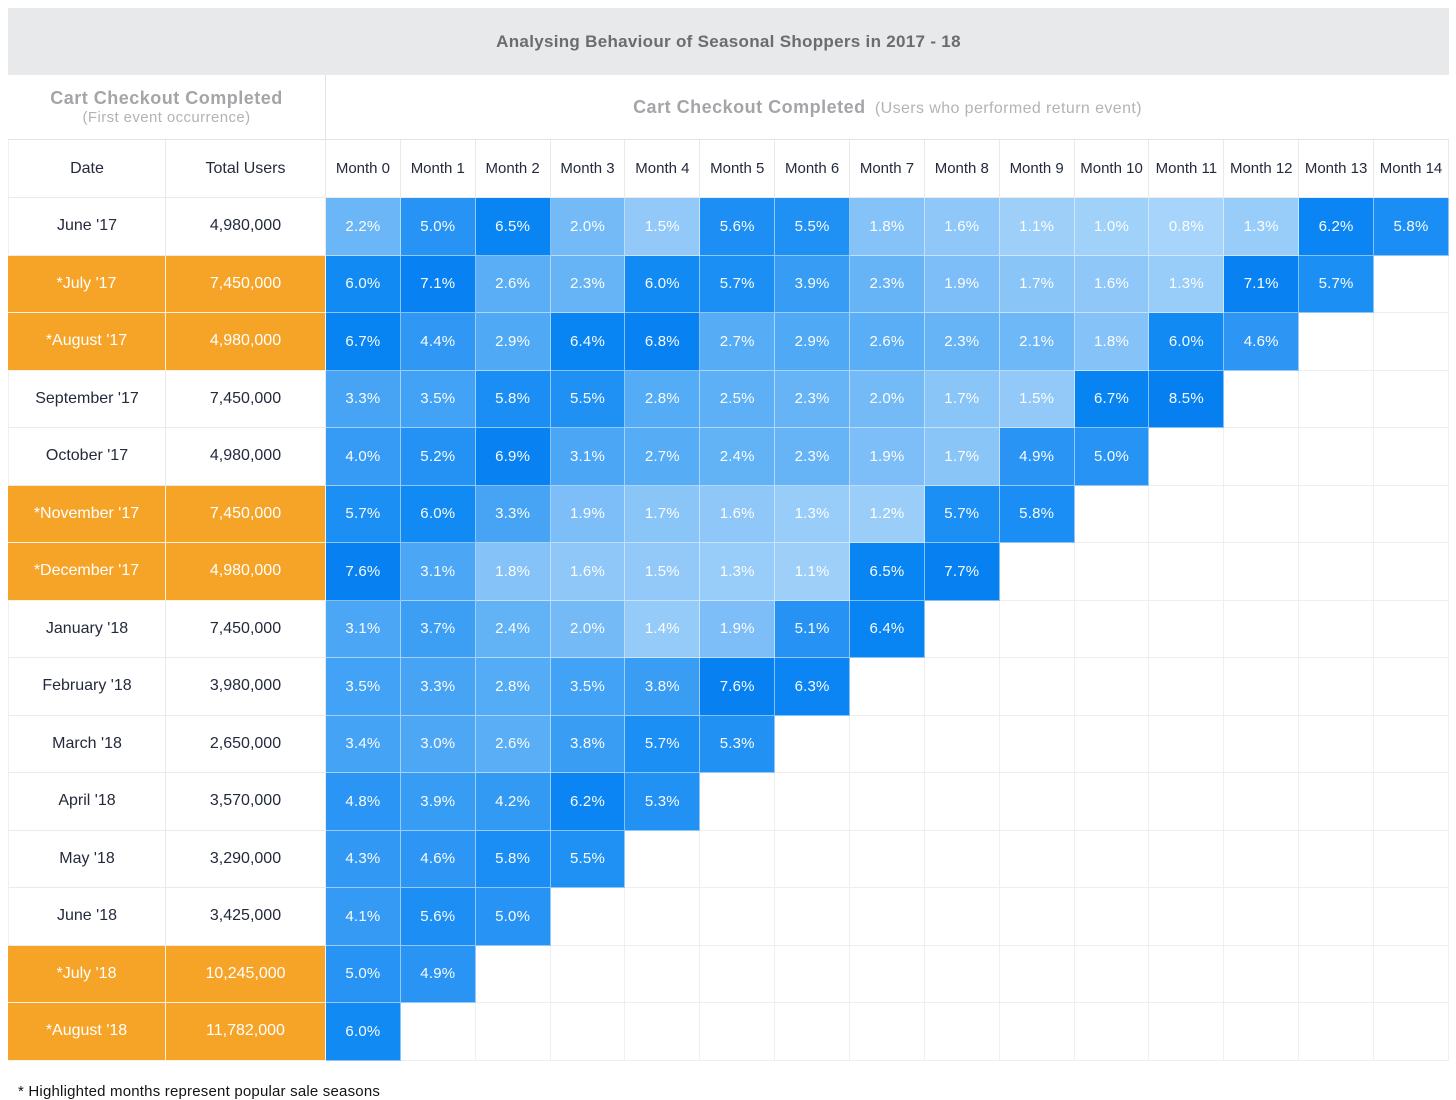 Image resolution: width=1456 pixels, height=1100 pixels. What do you see at coordinates (246, 687) in the screenshot?
I see `row-total-users: 3,980,000` at bounding box center [246, 687].